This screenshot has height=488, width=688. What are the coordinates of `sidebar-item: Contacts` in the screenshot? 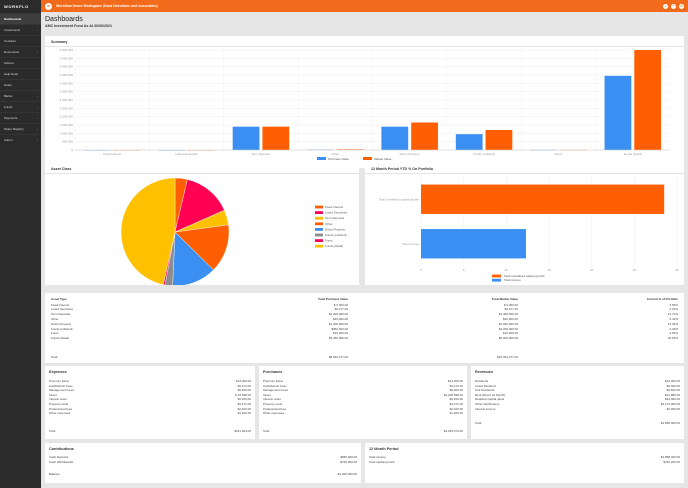 It's located at (20, 40).